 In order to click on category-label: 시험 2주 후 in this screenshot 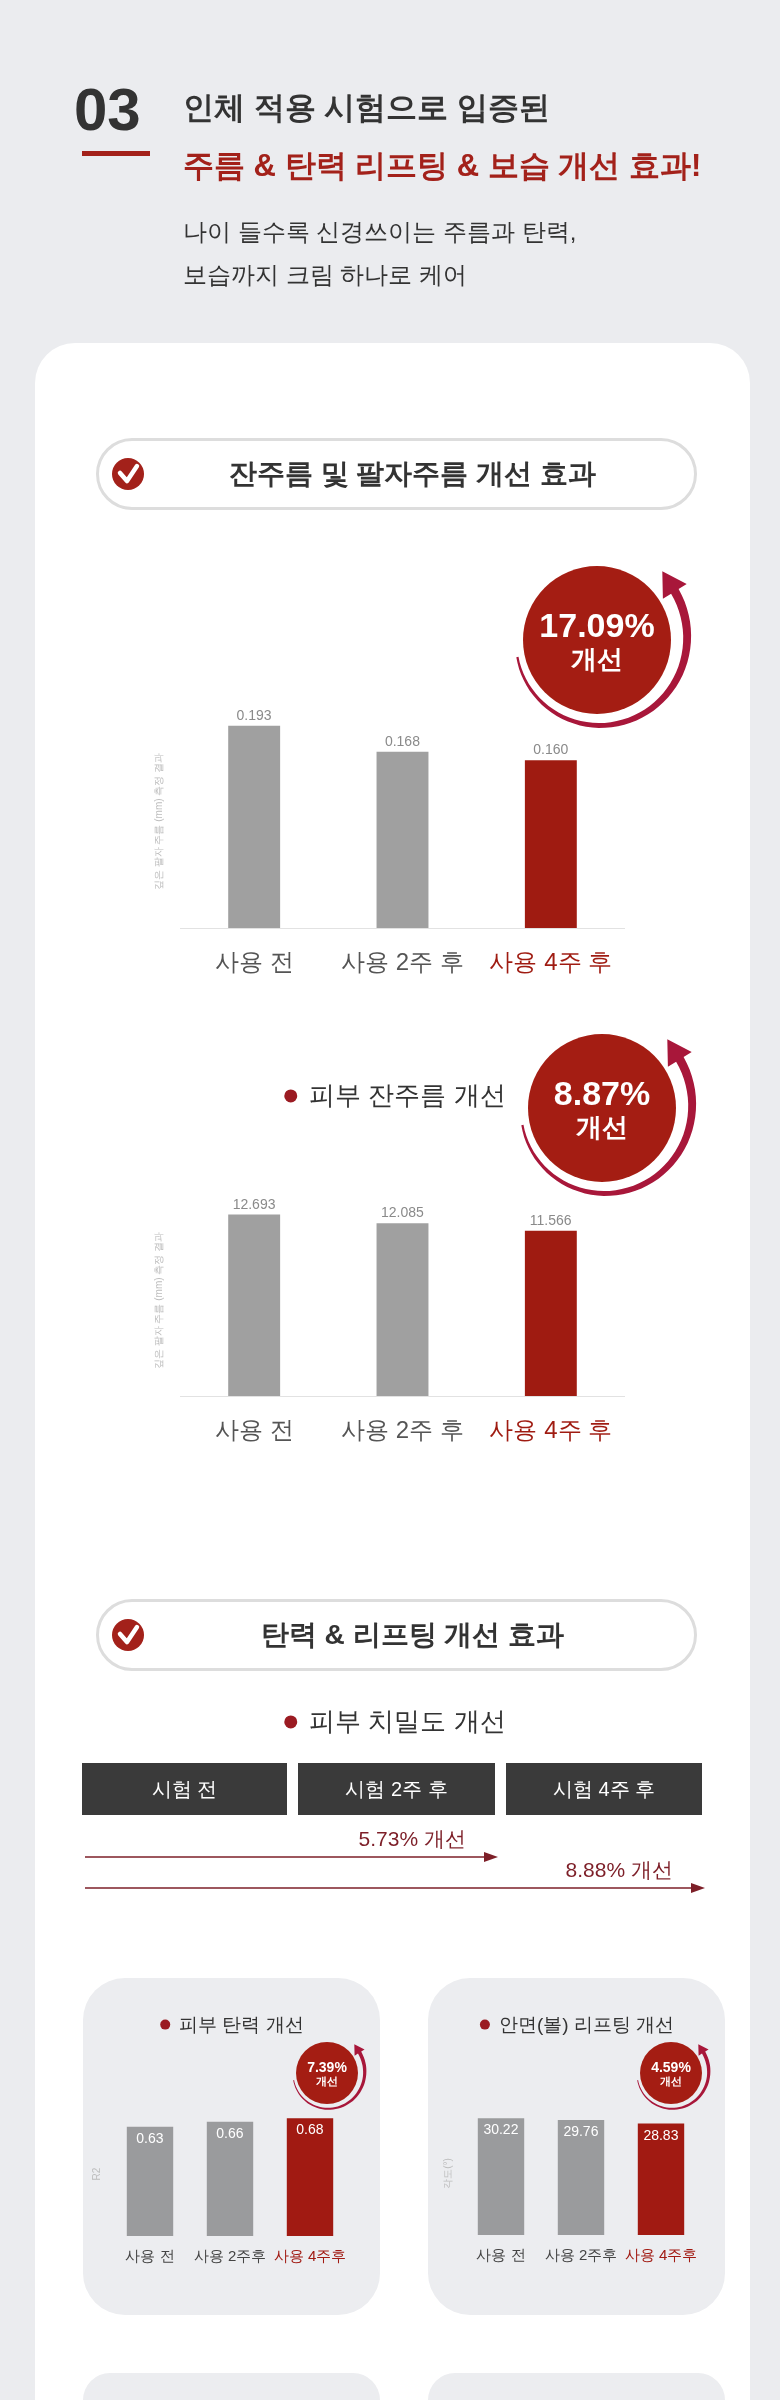, I will do `click(396, 1789)`.